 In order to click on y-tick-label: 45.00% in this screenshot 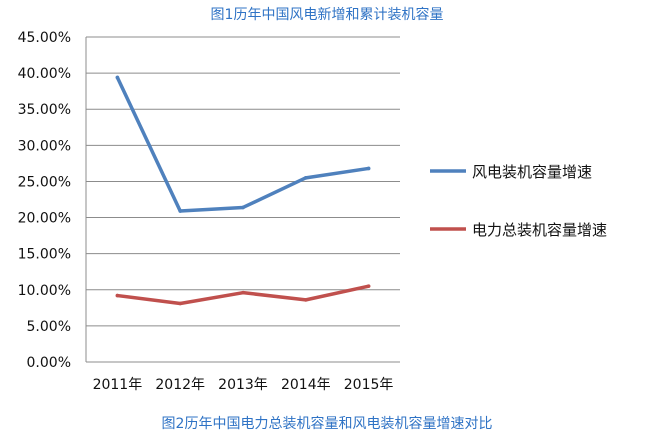, I will do `click(44, 38)`.